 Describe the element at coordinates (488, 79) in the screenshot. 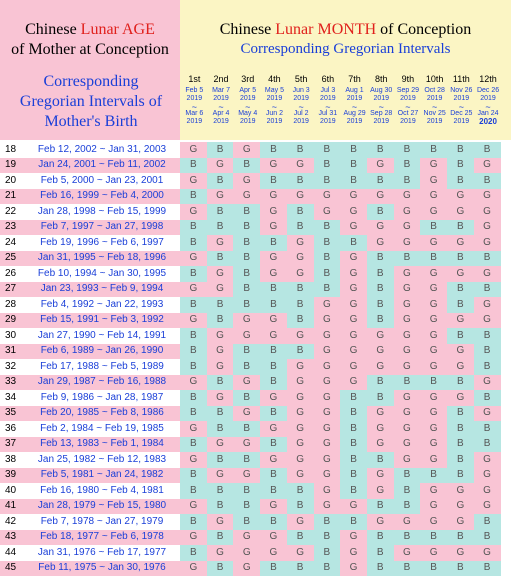

I see `month-ordinal: 12th` at that location.